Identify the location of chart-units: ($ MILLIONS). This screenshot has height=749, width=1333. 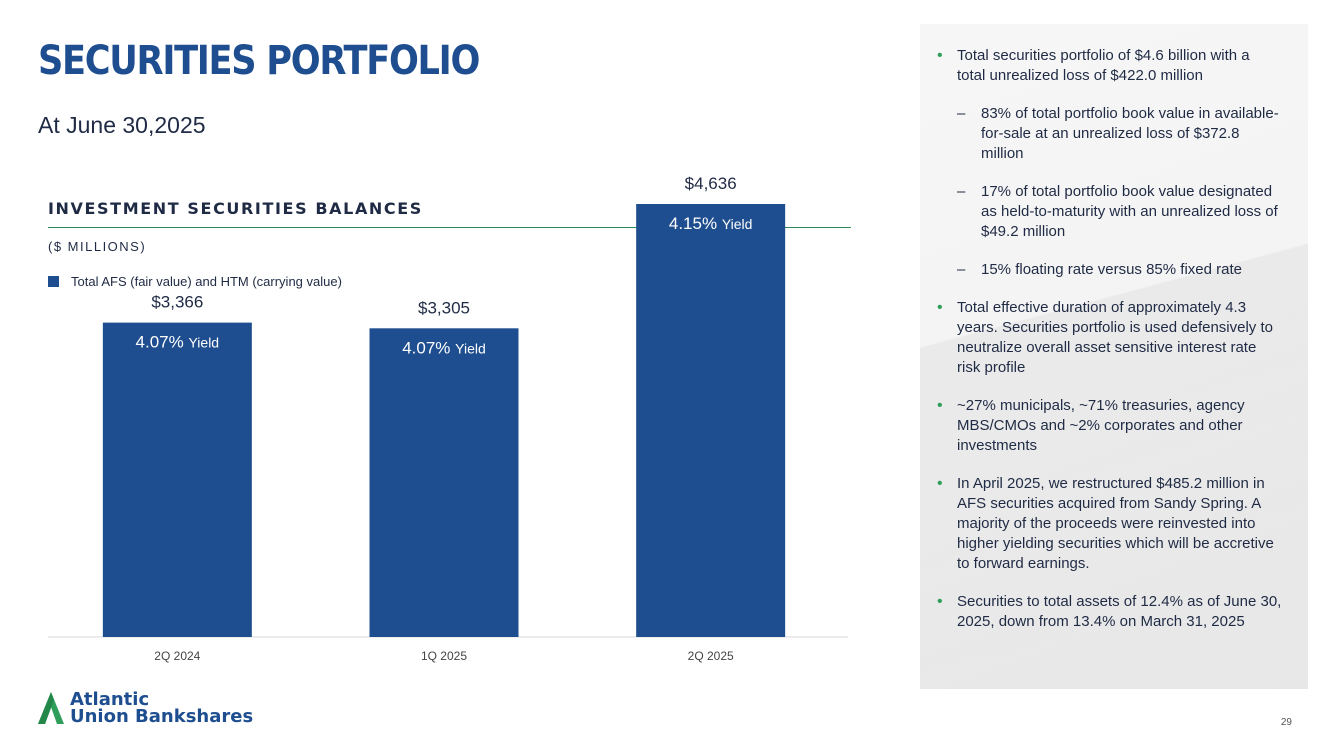
(97, 246).